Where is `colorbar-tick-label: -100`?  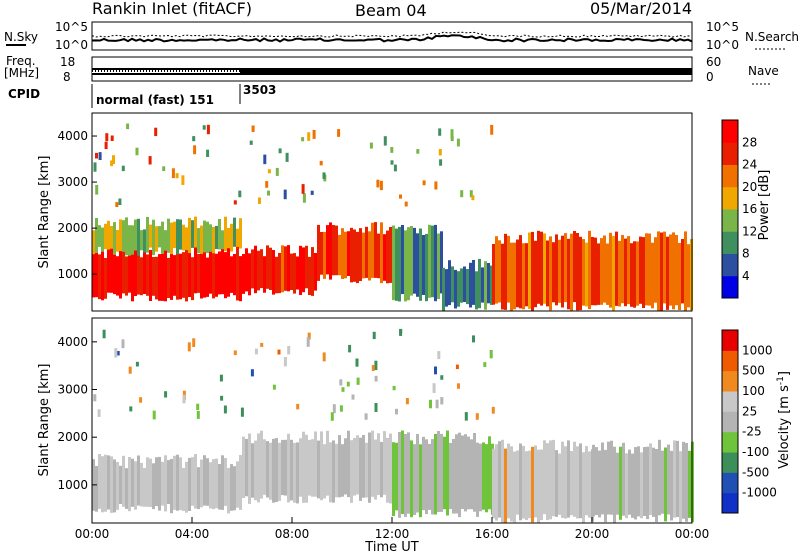
colorbar-tick-label: -100 is located at coordinates (755, 452).